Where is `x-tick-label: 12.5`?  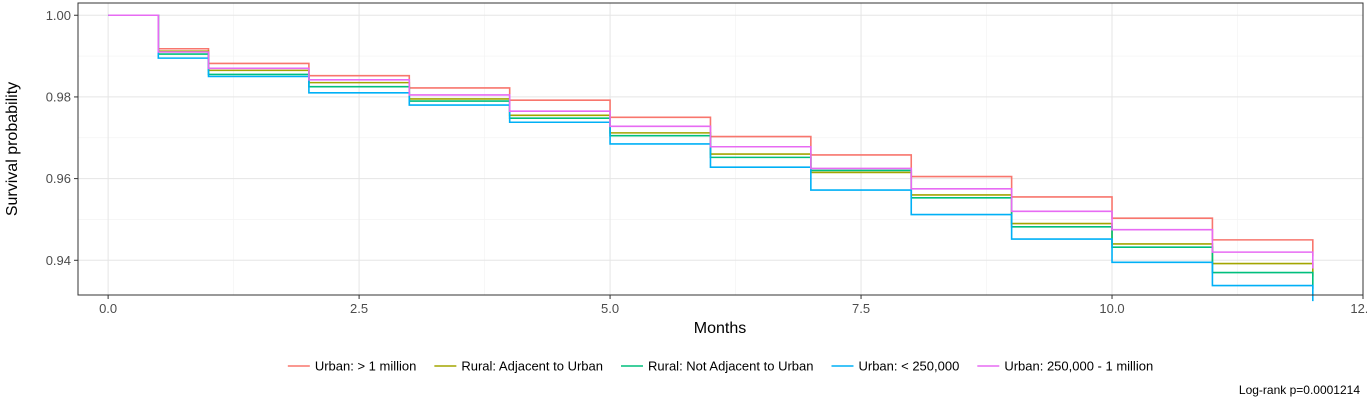 x-tick-label: 12.5 is located at coordinates (1358, 308).